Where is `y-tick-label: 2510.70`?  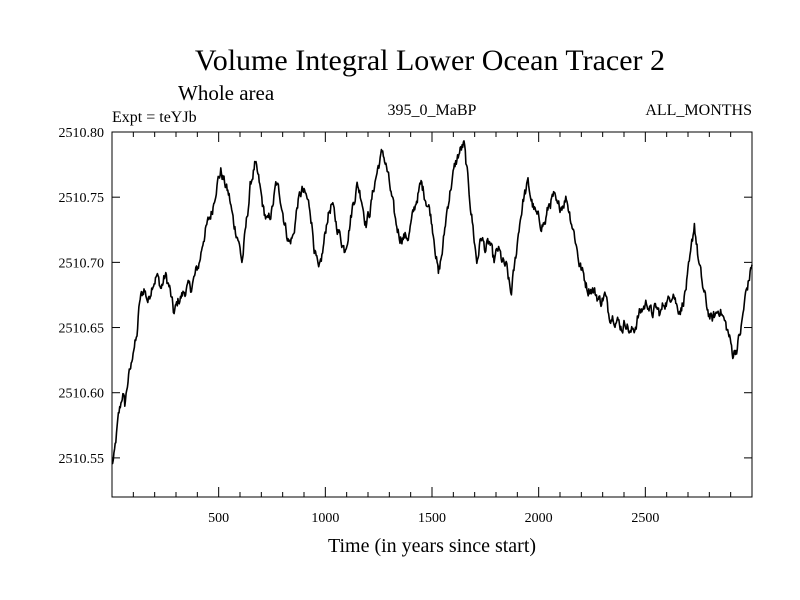
y-tick-label: 2510.70 is located at coordinates (82, 263).